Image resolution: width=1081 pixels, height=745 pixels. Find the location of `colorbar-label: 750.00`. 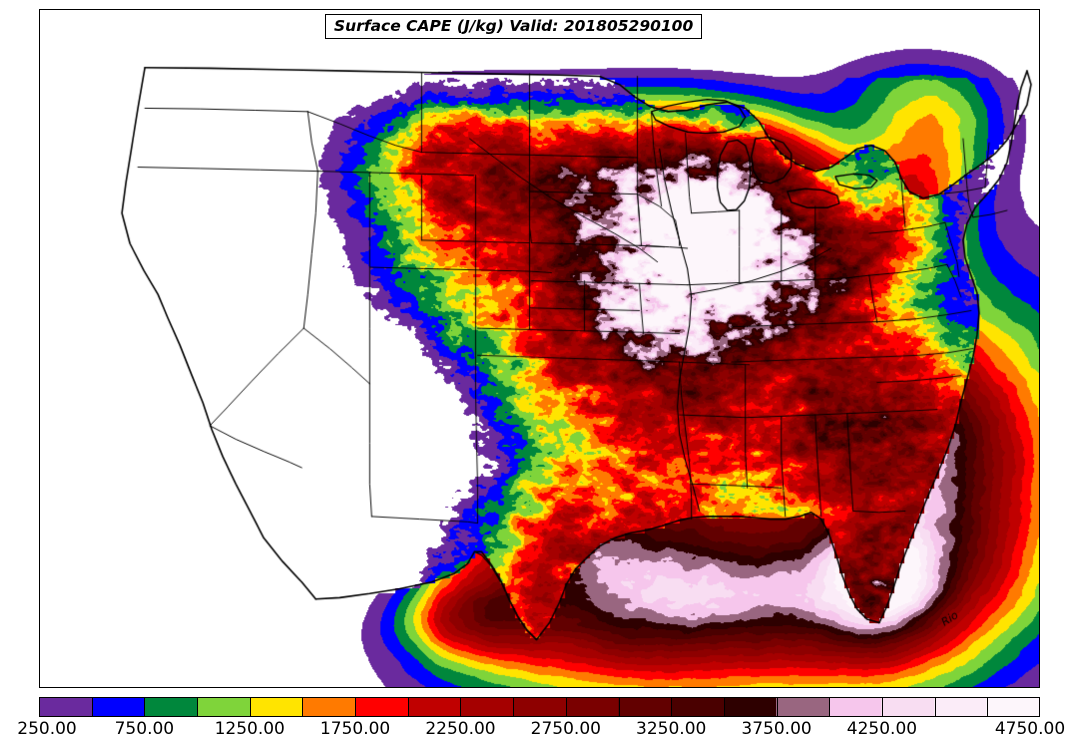

colorbar-label: 750.00 is located at coordinates (144, 729).